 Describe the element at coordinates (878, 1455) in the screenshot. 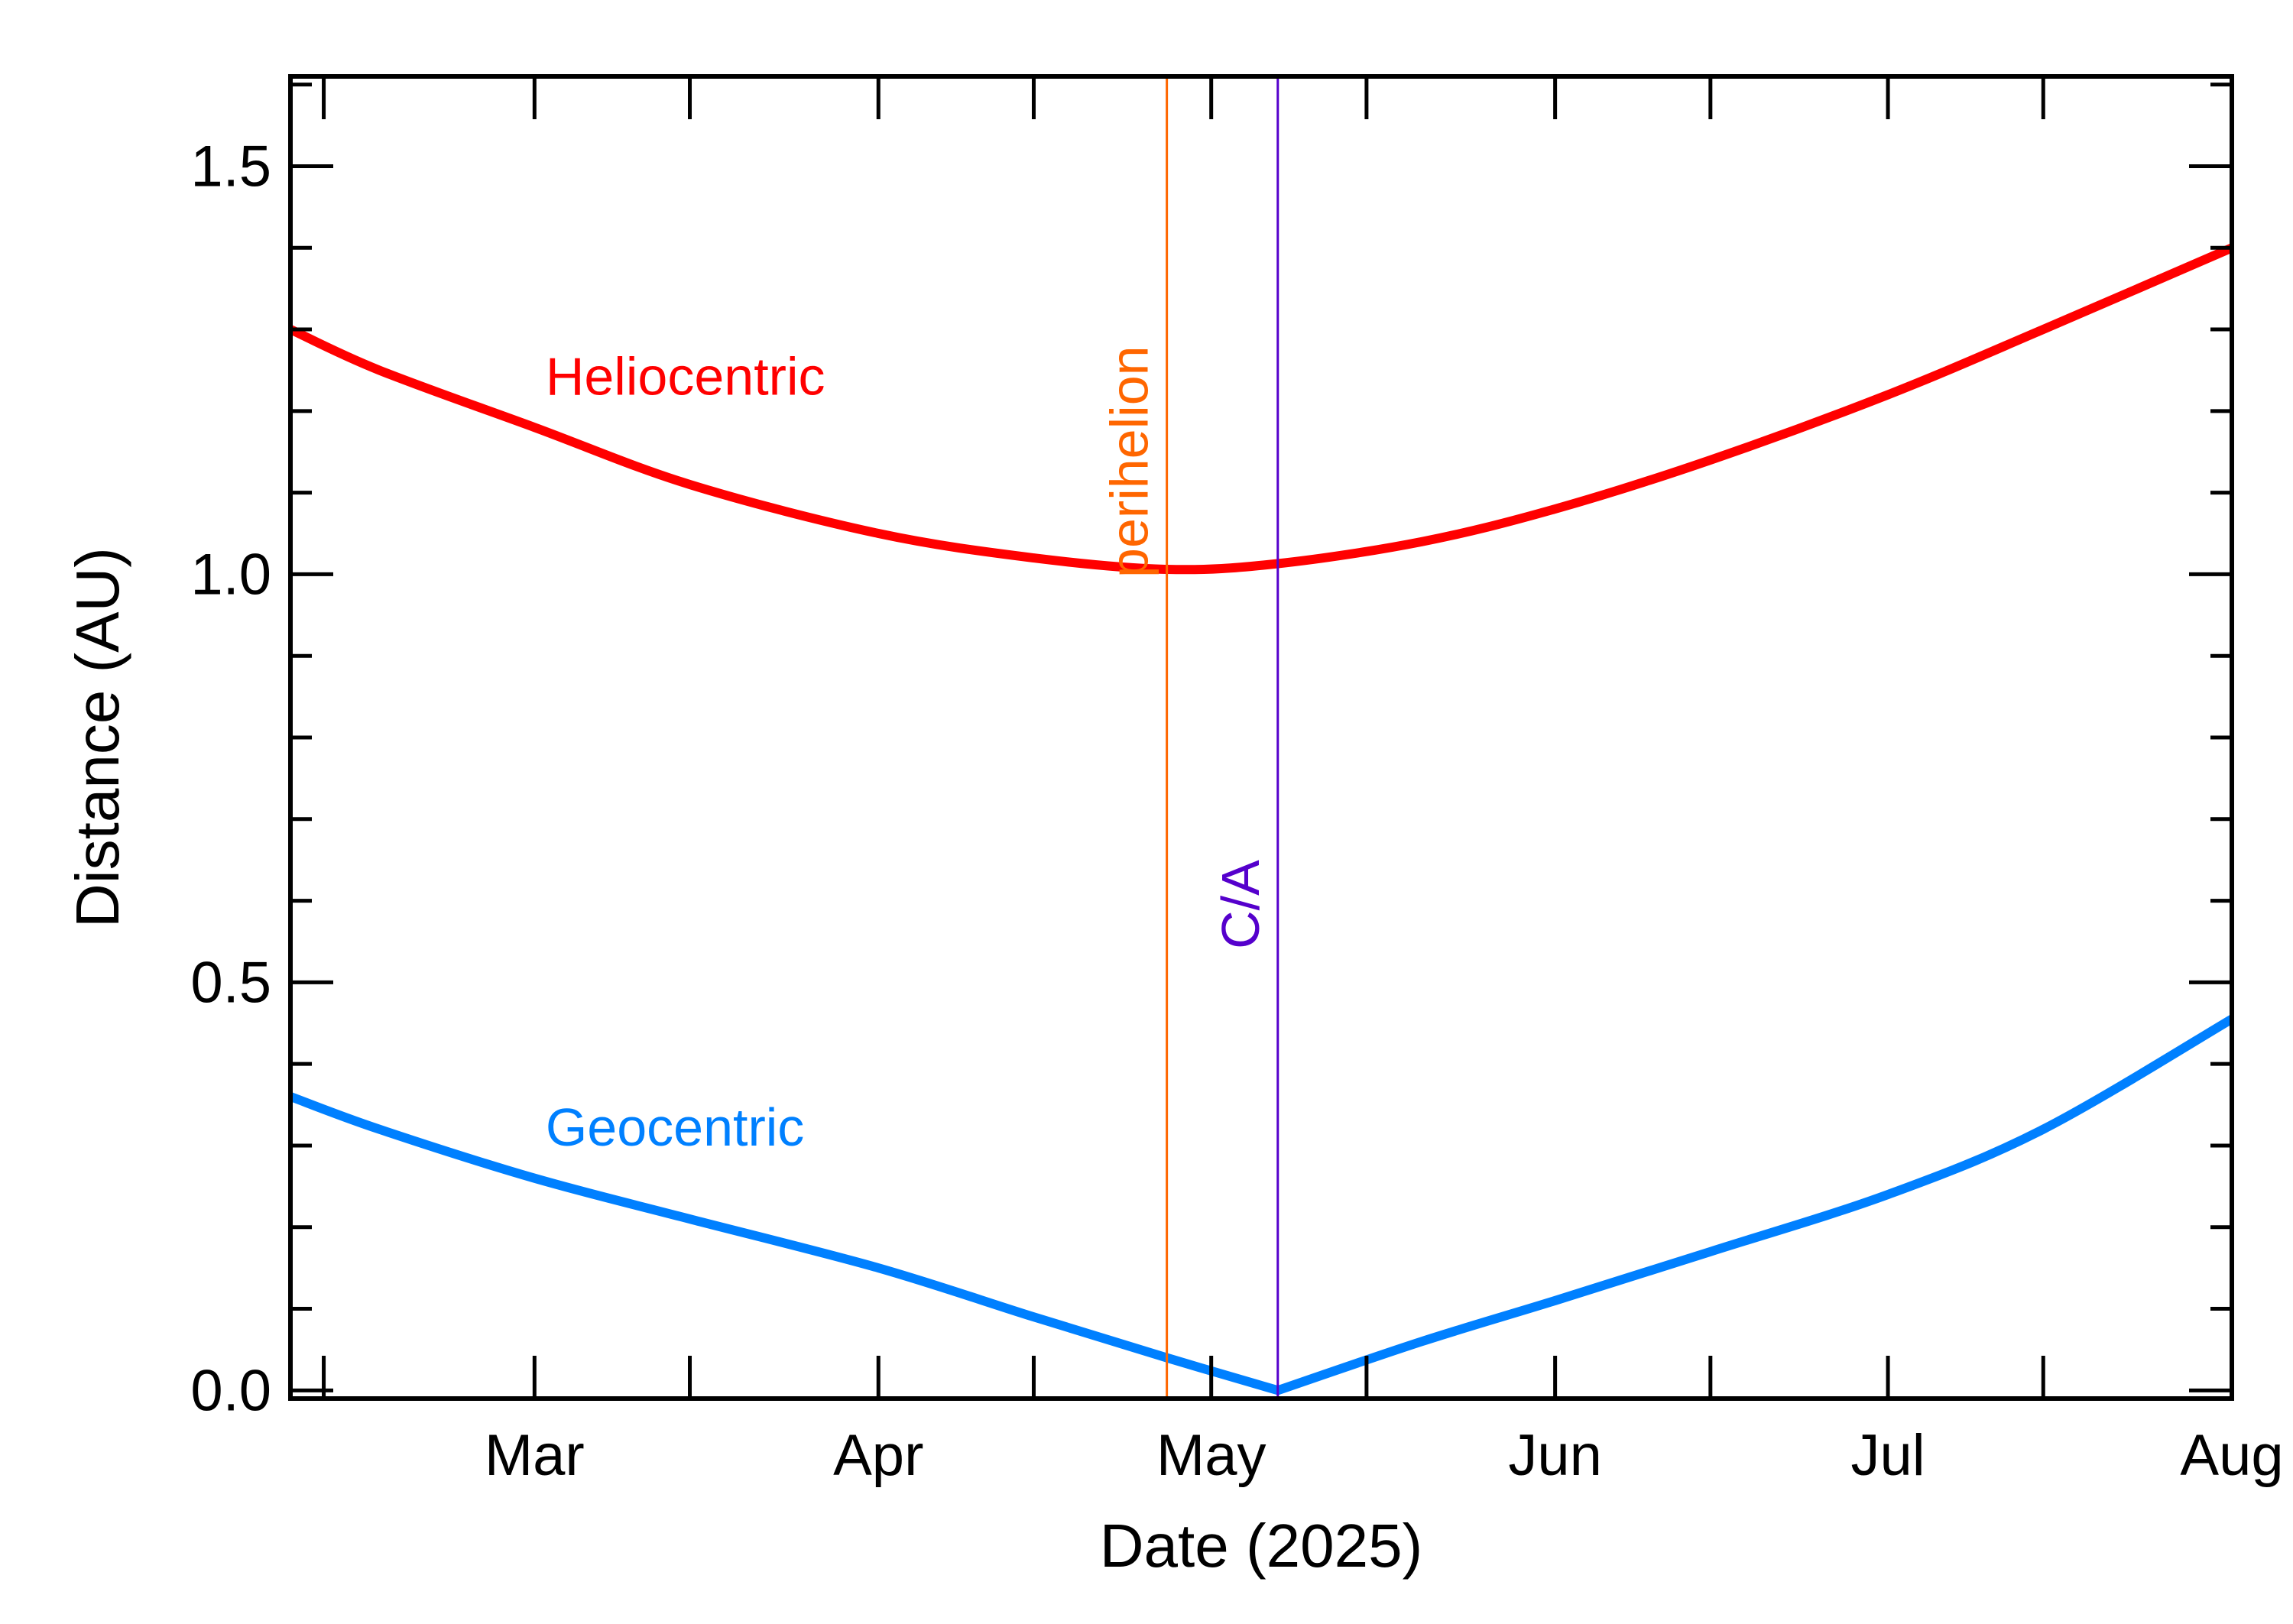

I see `x-tick-label: Apr` at that location.